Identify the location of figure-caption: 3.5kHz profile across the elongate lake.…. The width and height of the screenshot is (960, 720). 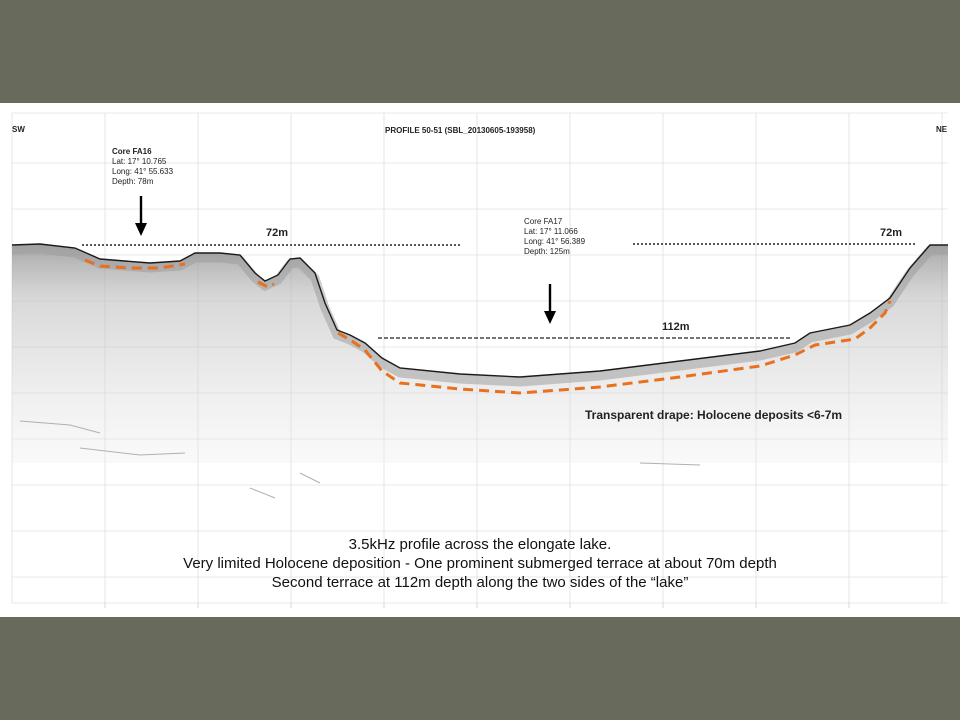
(480, 563).